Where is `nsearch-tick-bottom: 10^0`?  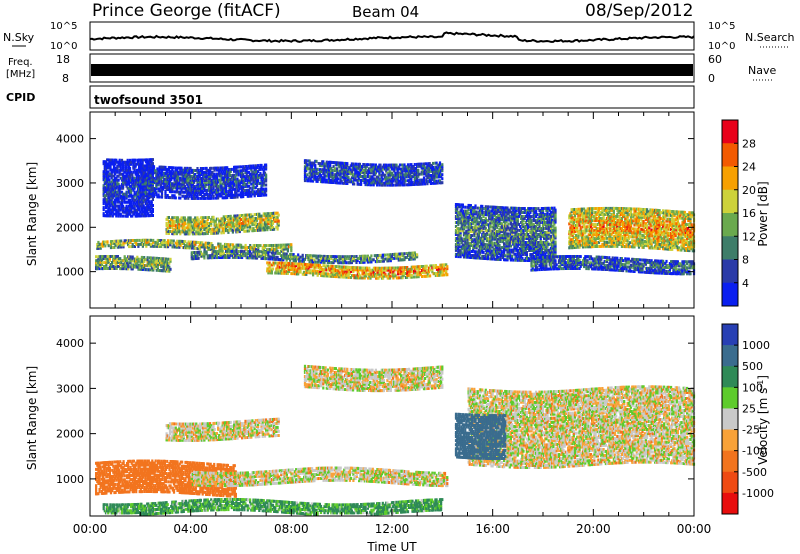
nsearch-tick-bottom: 10^0 is located at coordinates (721, 46).